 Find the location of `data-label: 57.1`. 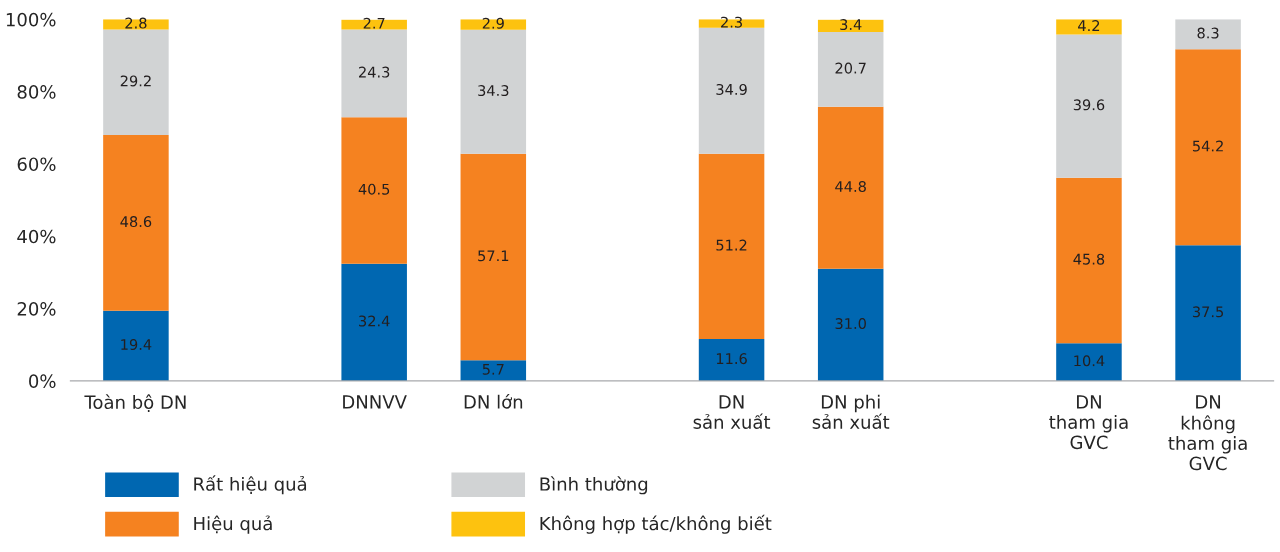

data-label: 57.1 is located at coordinates (493, 256).